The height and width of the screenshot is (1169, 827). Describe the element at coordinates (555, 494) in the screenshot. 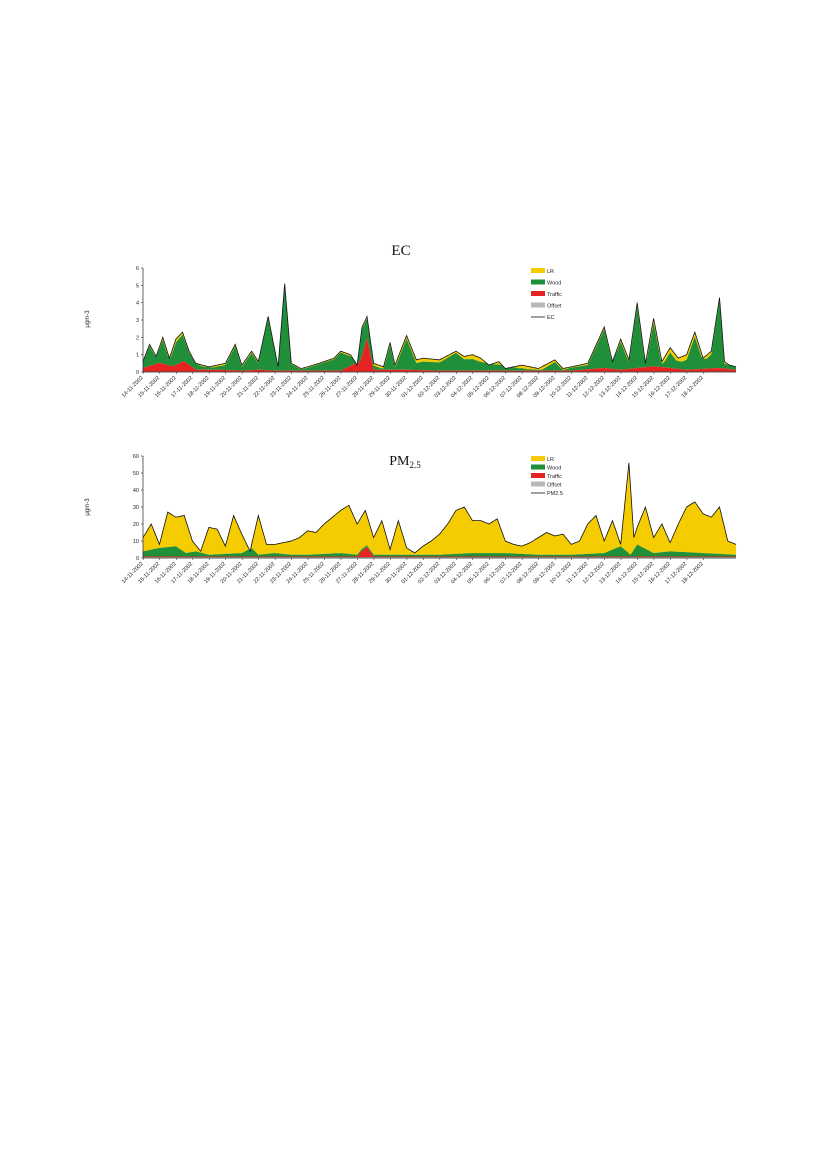

I see `pm-legend-label: PM2.5` at that location.